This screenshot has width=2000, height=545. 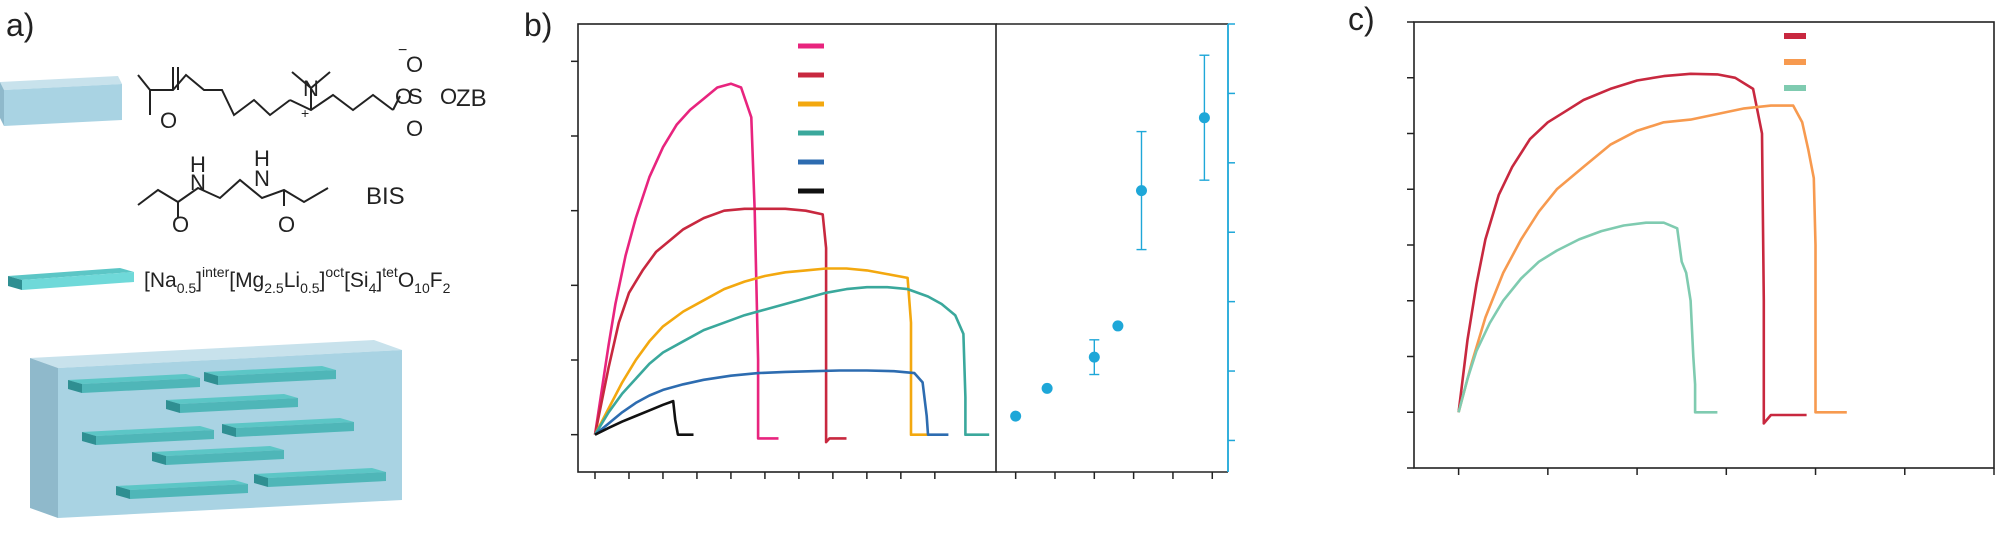 What do you see at coordinates (1361, 19) in the screenshot?
I see `panel-label-c: c)` at bounding box center [1361, 19].